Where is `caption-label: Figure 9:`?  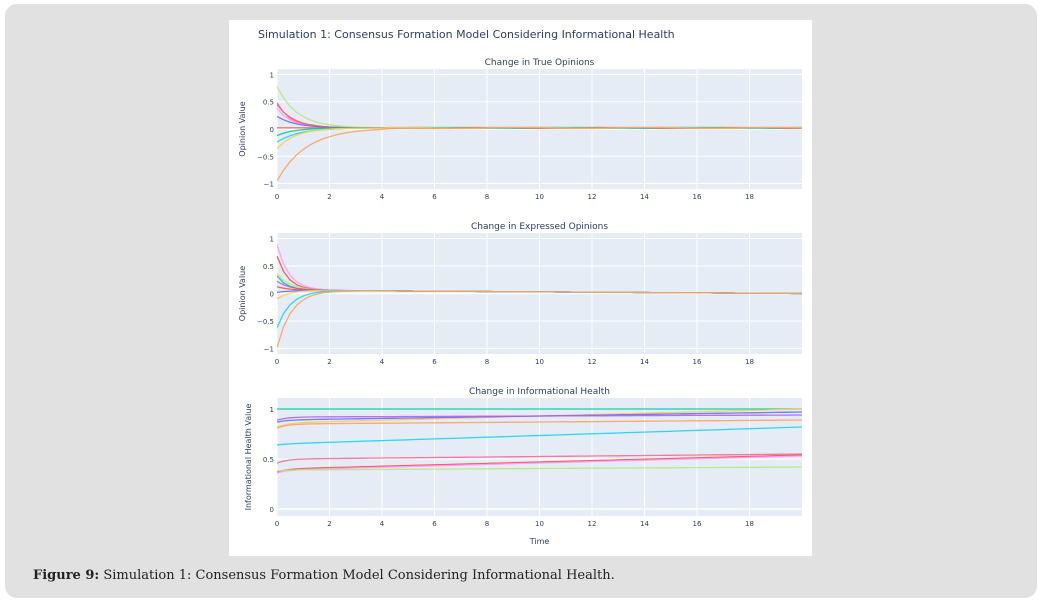 caption-label: Figure 9: is located at coordinates (66, 575).